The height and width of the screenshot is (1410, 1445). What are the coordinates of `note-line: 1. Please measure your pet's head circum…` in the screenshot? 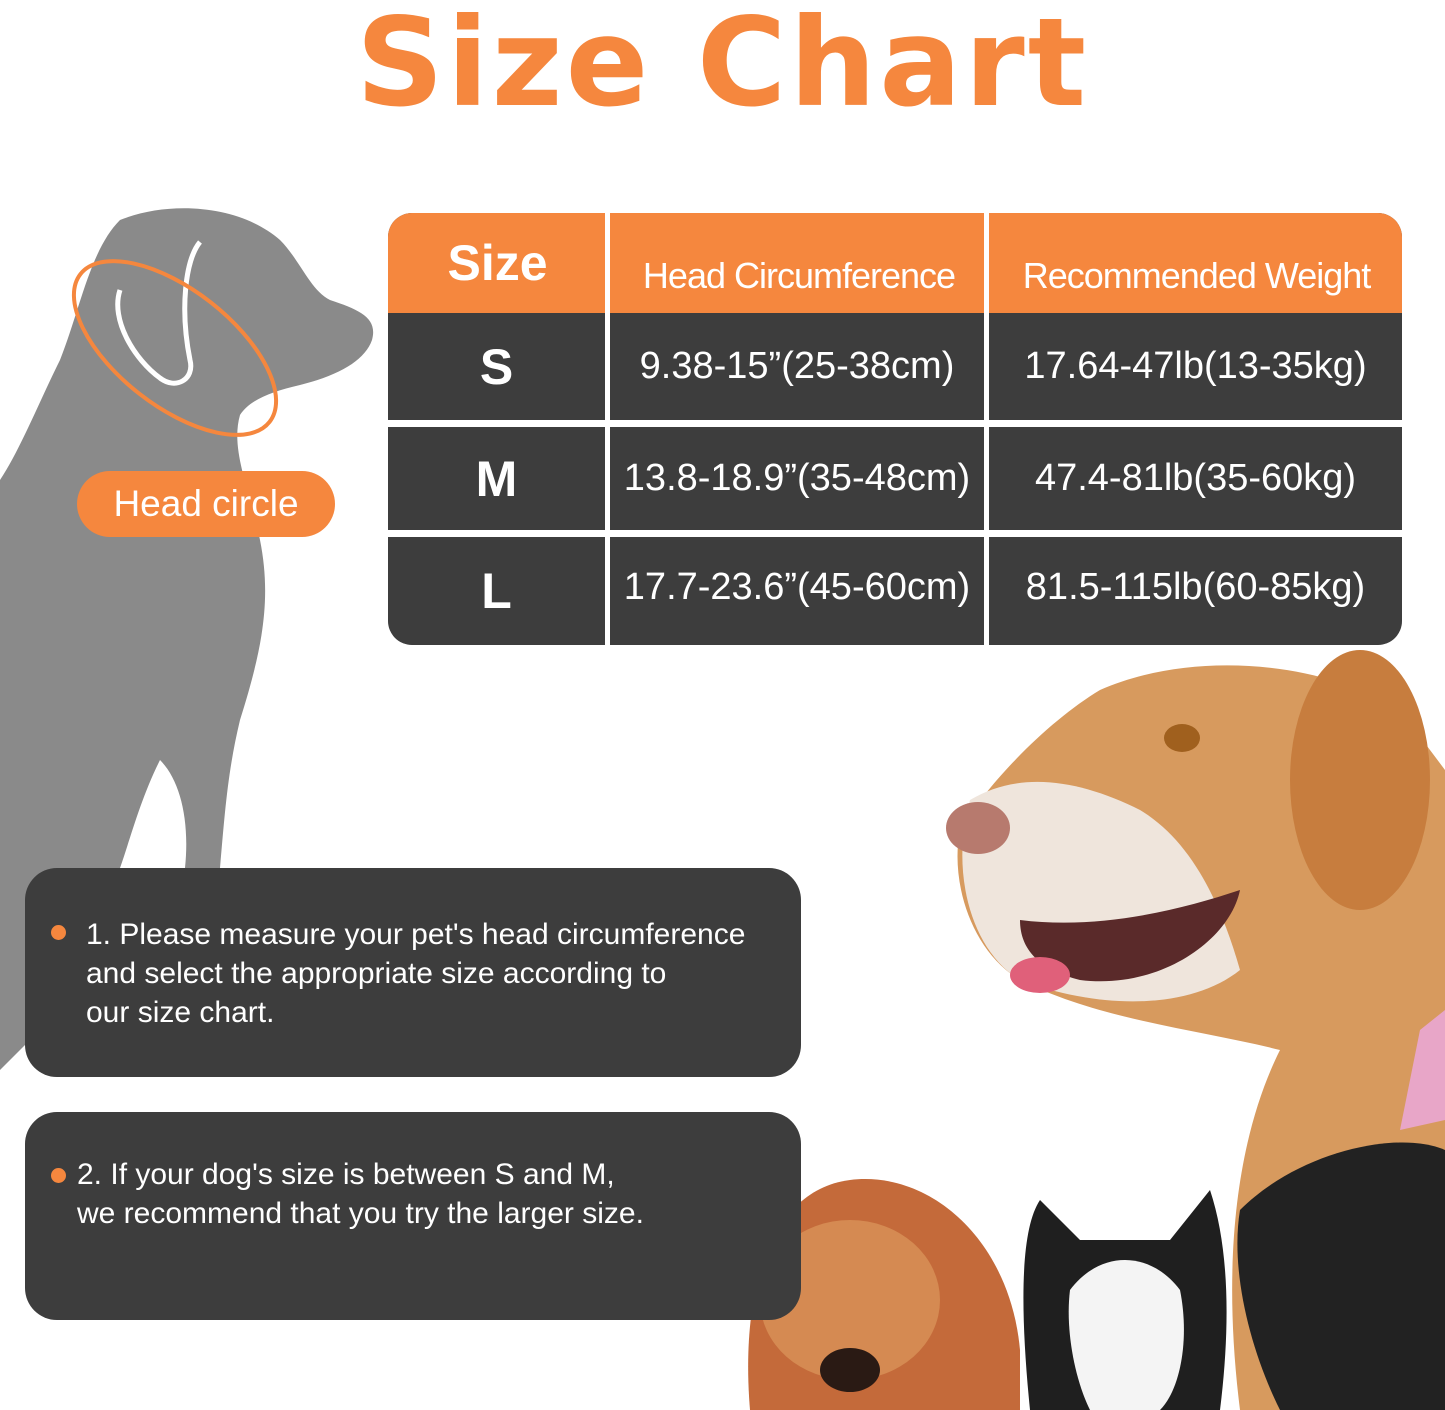 It's located at (416, 934).